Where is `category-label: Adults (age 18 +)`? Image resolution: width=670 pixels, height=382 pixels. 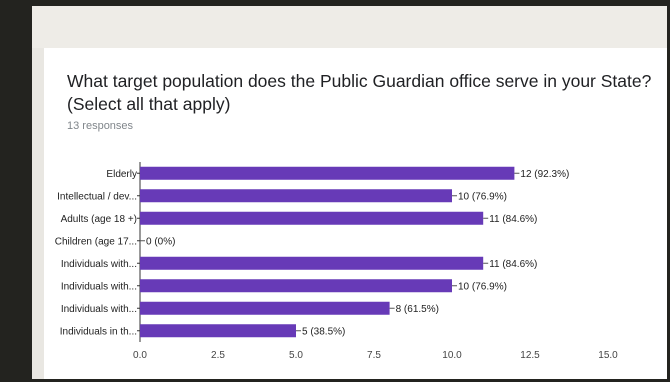 category-label: Adults (age 18 +) is located at coordinates (99, 219).